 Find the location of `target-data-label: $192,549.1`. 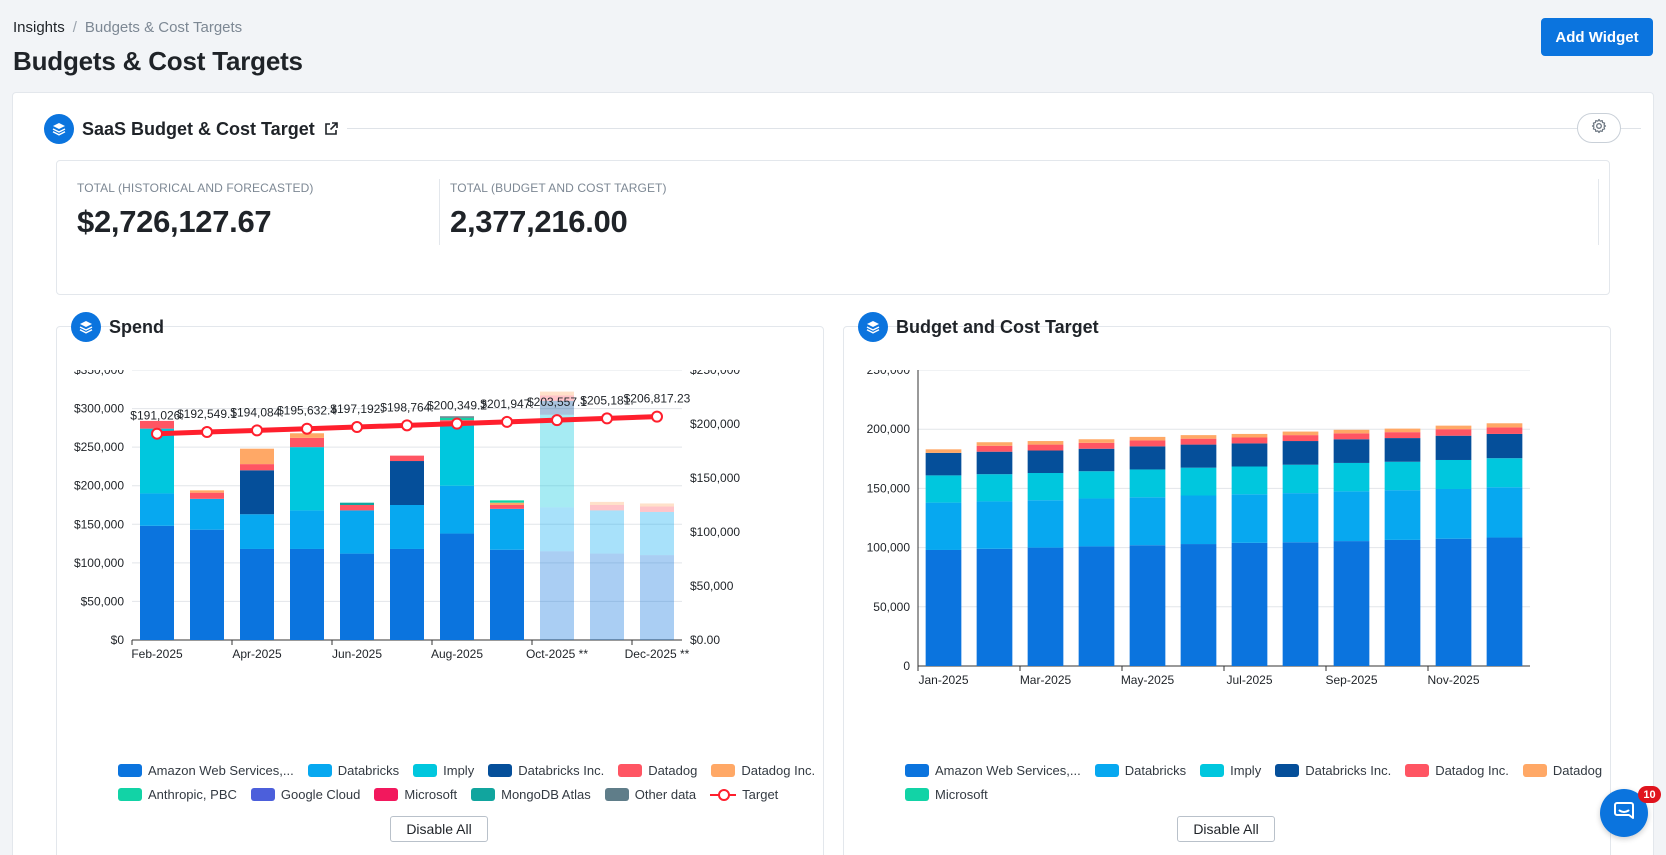

target-data-label: $192,549.1 is located at coordinates (207, 414).